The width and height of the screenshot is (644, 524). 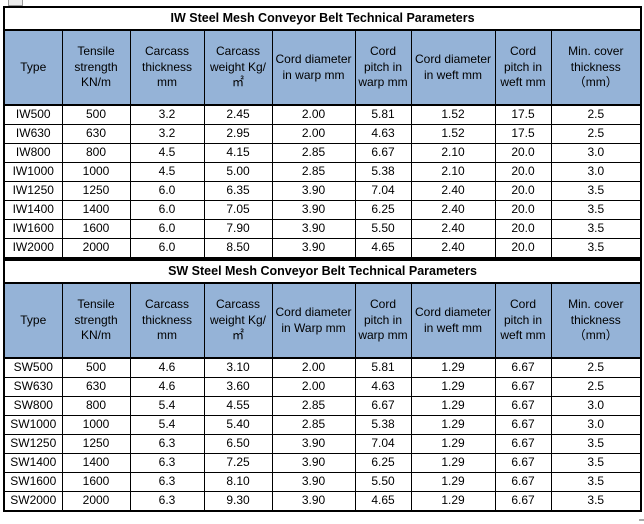 What do you see at coordinates (96, 67) in the screenshot?
I see `column-header: Tensile strength KN/m` at bounding box center [96, 67].